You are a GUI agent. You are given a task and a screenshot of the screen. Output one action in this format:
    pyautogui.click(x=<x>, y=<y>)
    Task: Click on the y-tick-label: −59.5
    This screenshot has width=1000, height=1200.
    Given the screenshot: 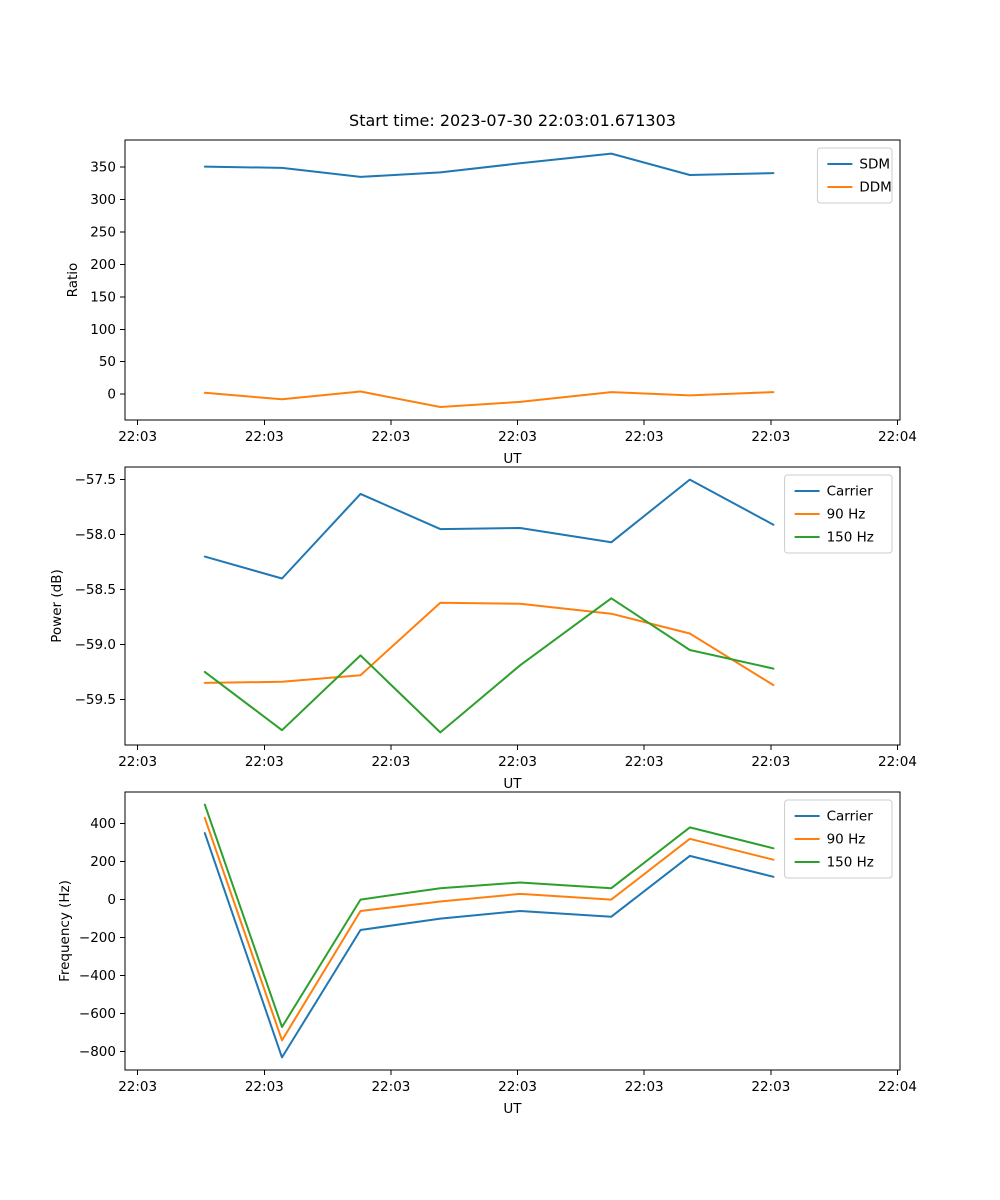 What is the action you would take?
    pyautogui.click(x=95, y=700)
    